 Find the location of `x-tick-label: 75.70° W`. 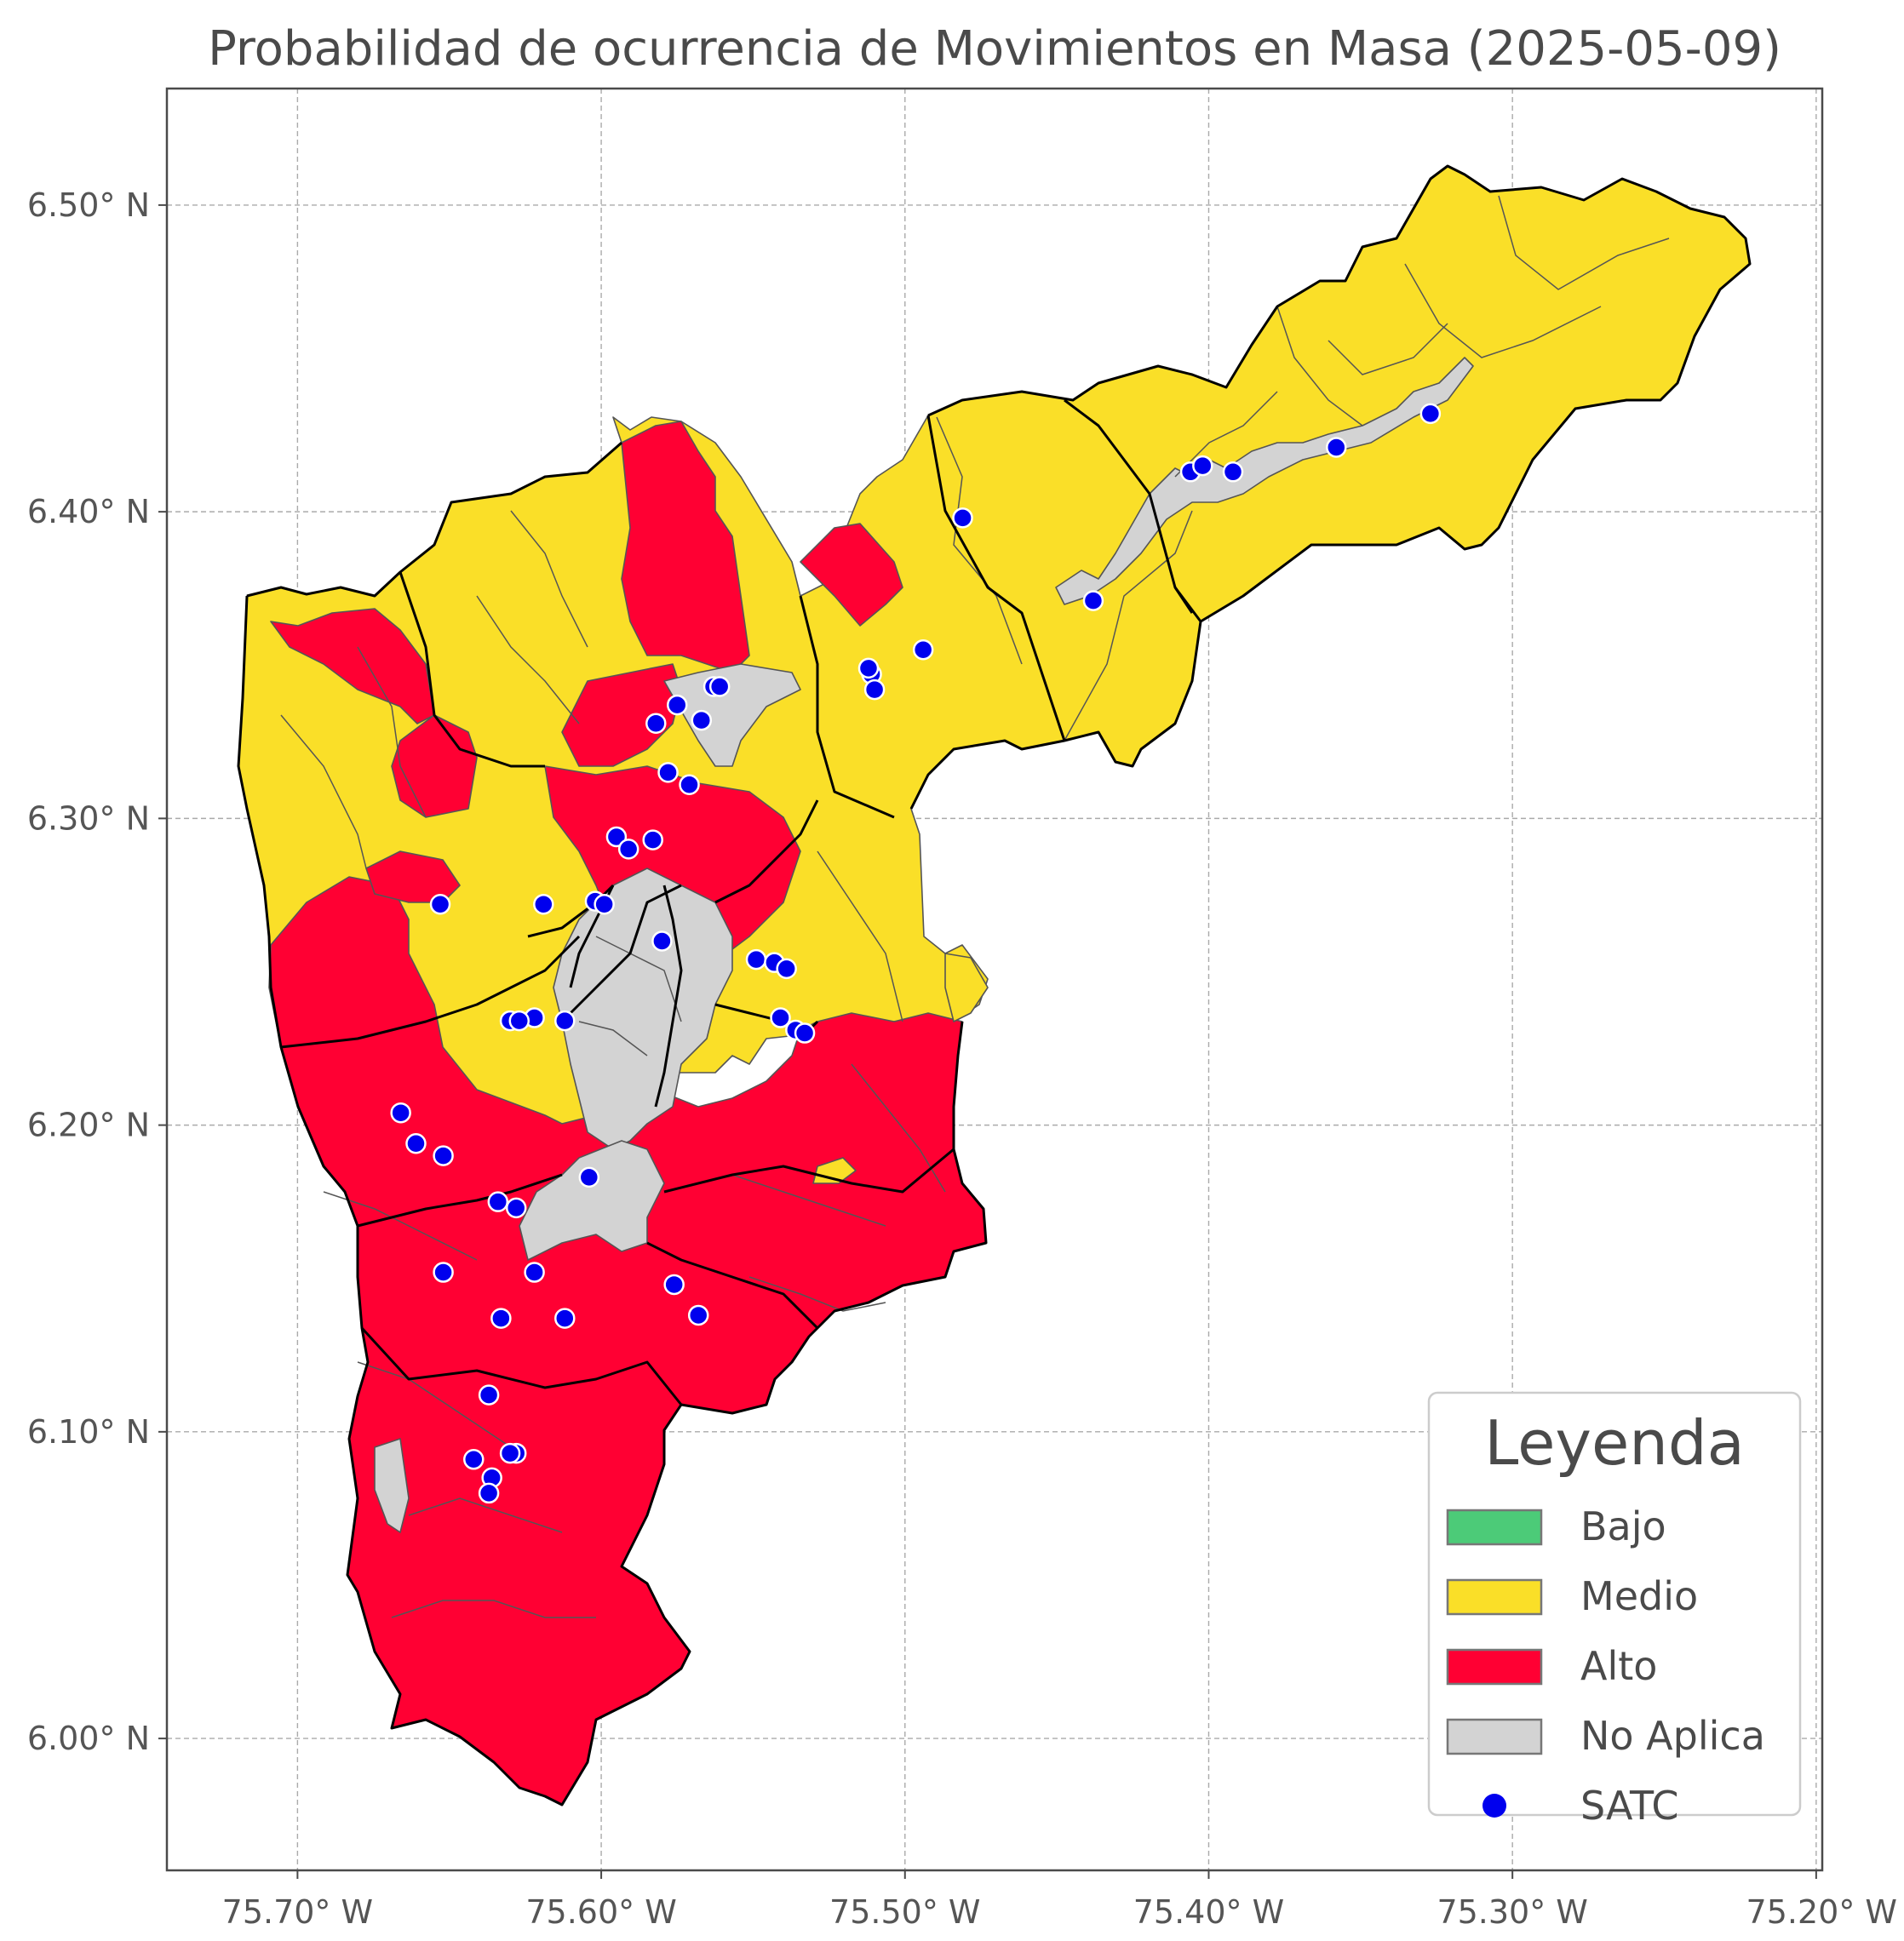

x-tick-label: 75.70° W is located at coordinates (297, 1912).